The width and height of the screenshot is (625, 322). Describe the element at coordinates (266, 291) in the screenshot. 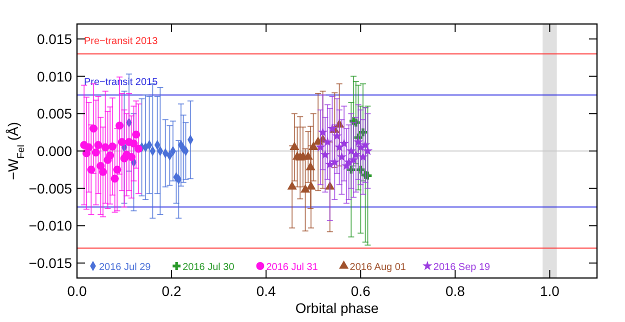

I see `x-tick-label: 0.4` at that location.